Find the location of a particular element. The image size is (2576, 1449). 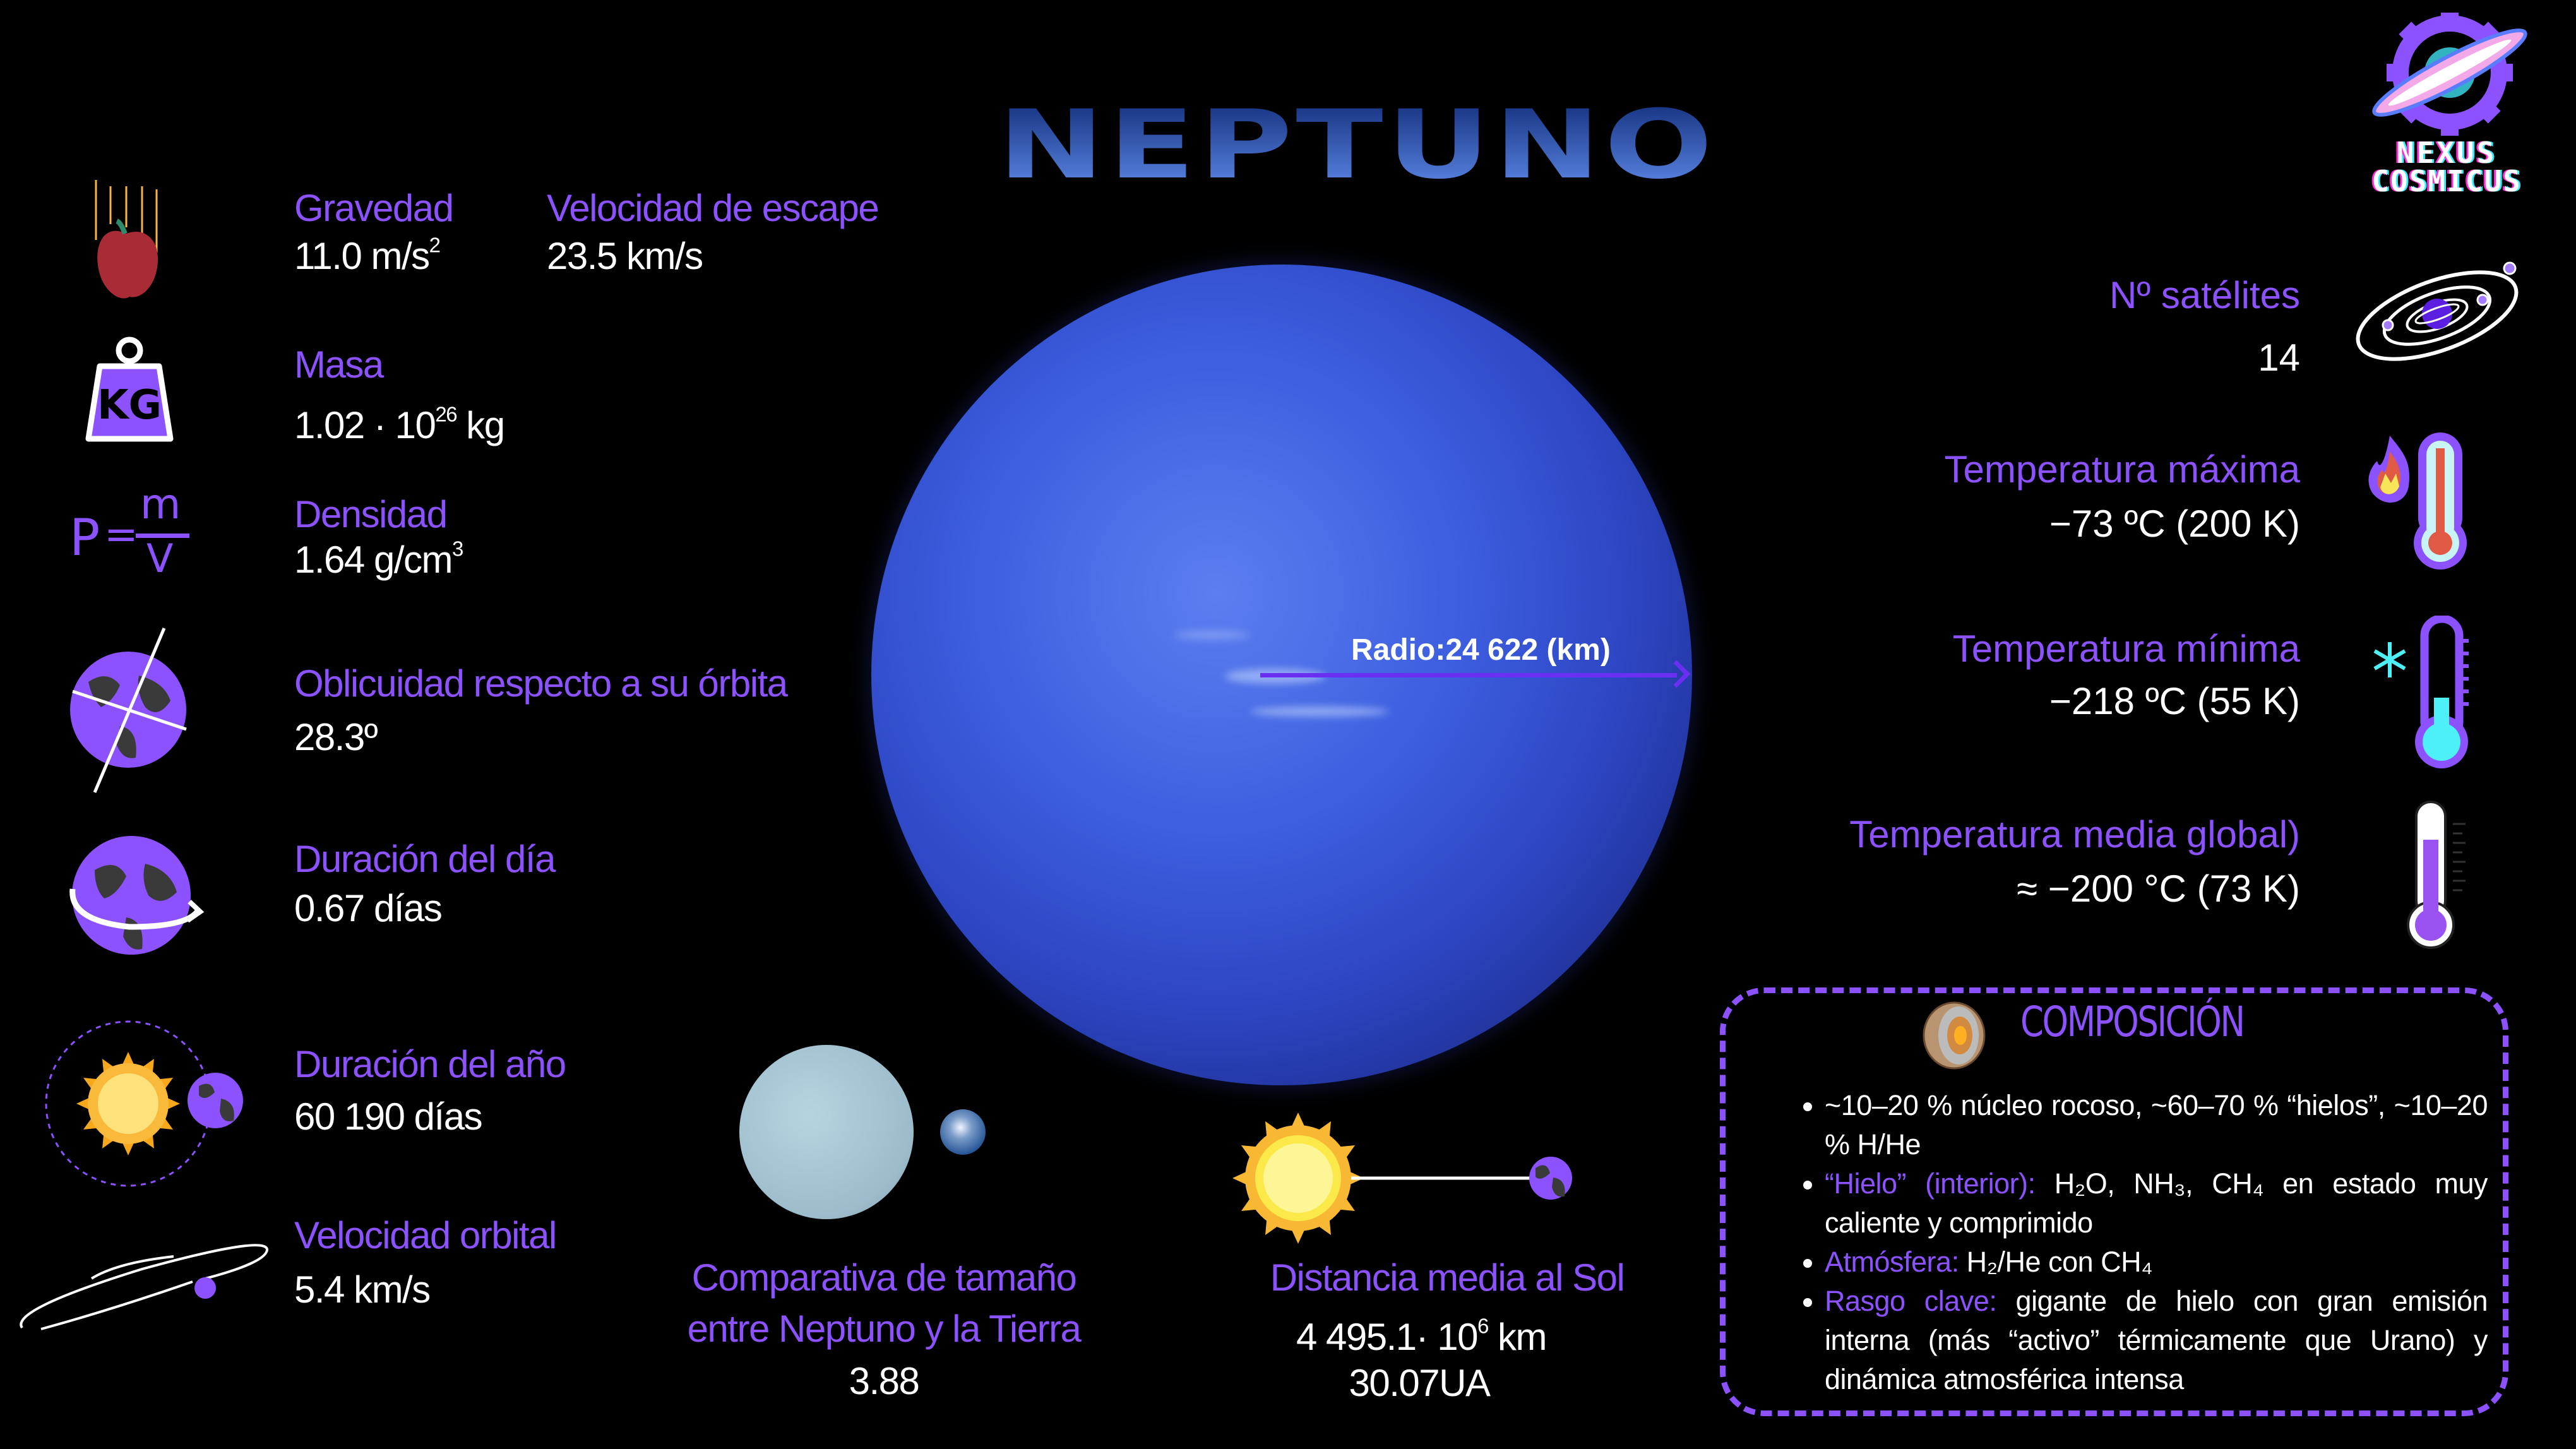

logo-text-nexus: NEXUS is located at coordinates (2446, 153).